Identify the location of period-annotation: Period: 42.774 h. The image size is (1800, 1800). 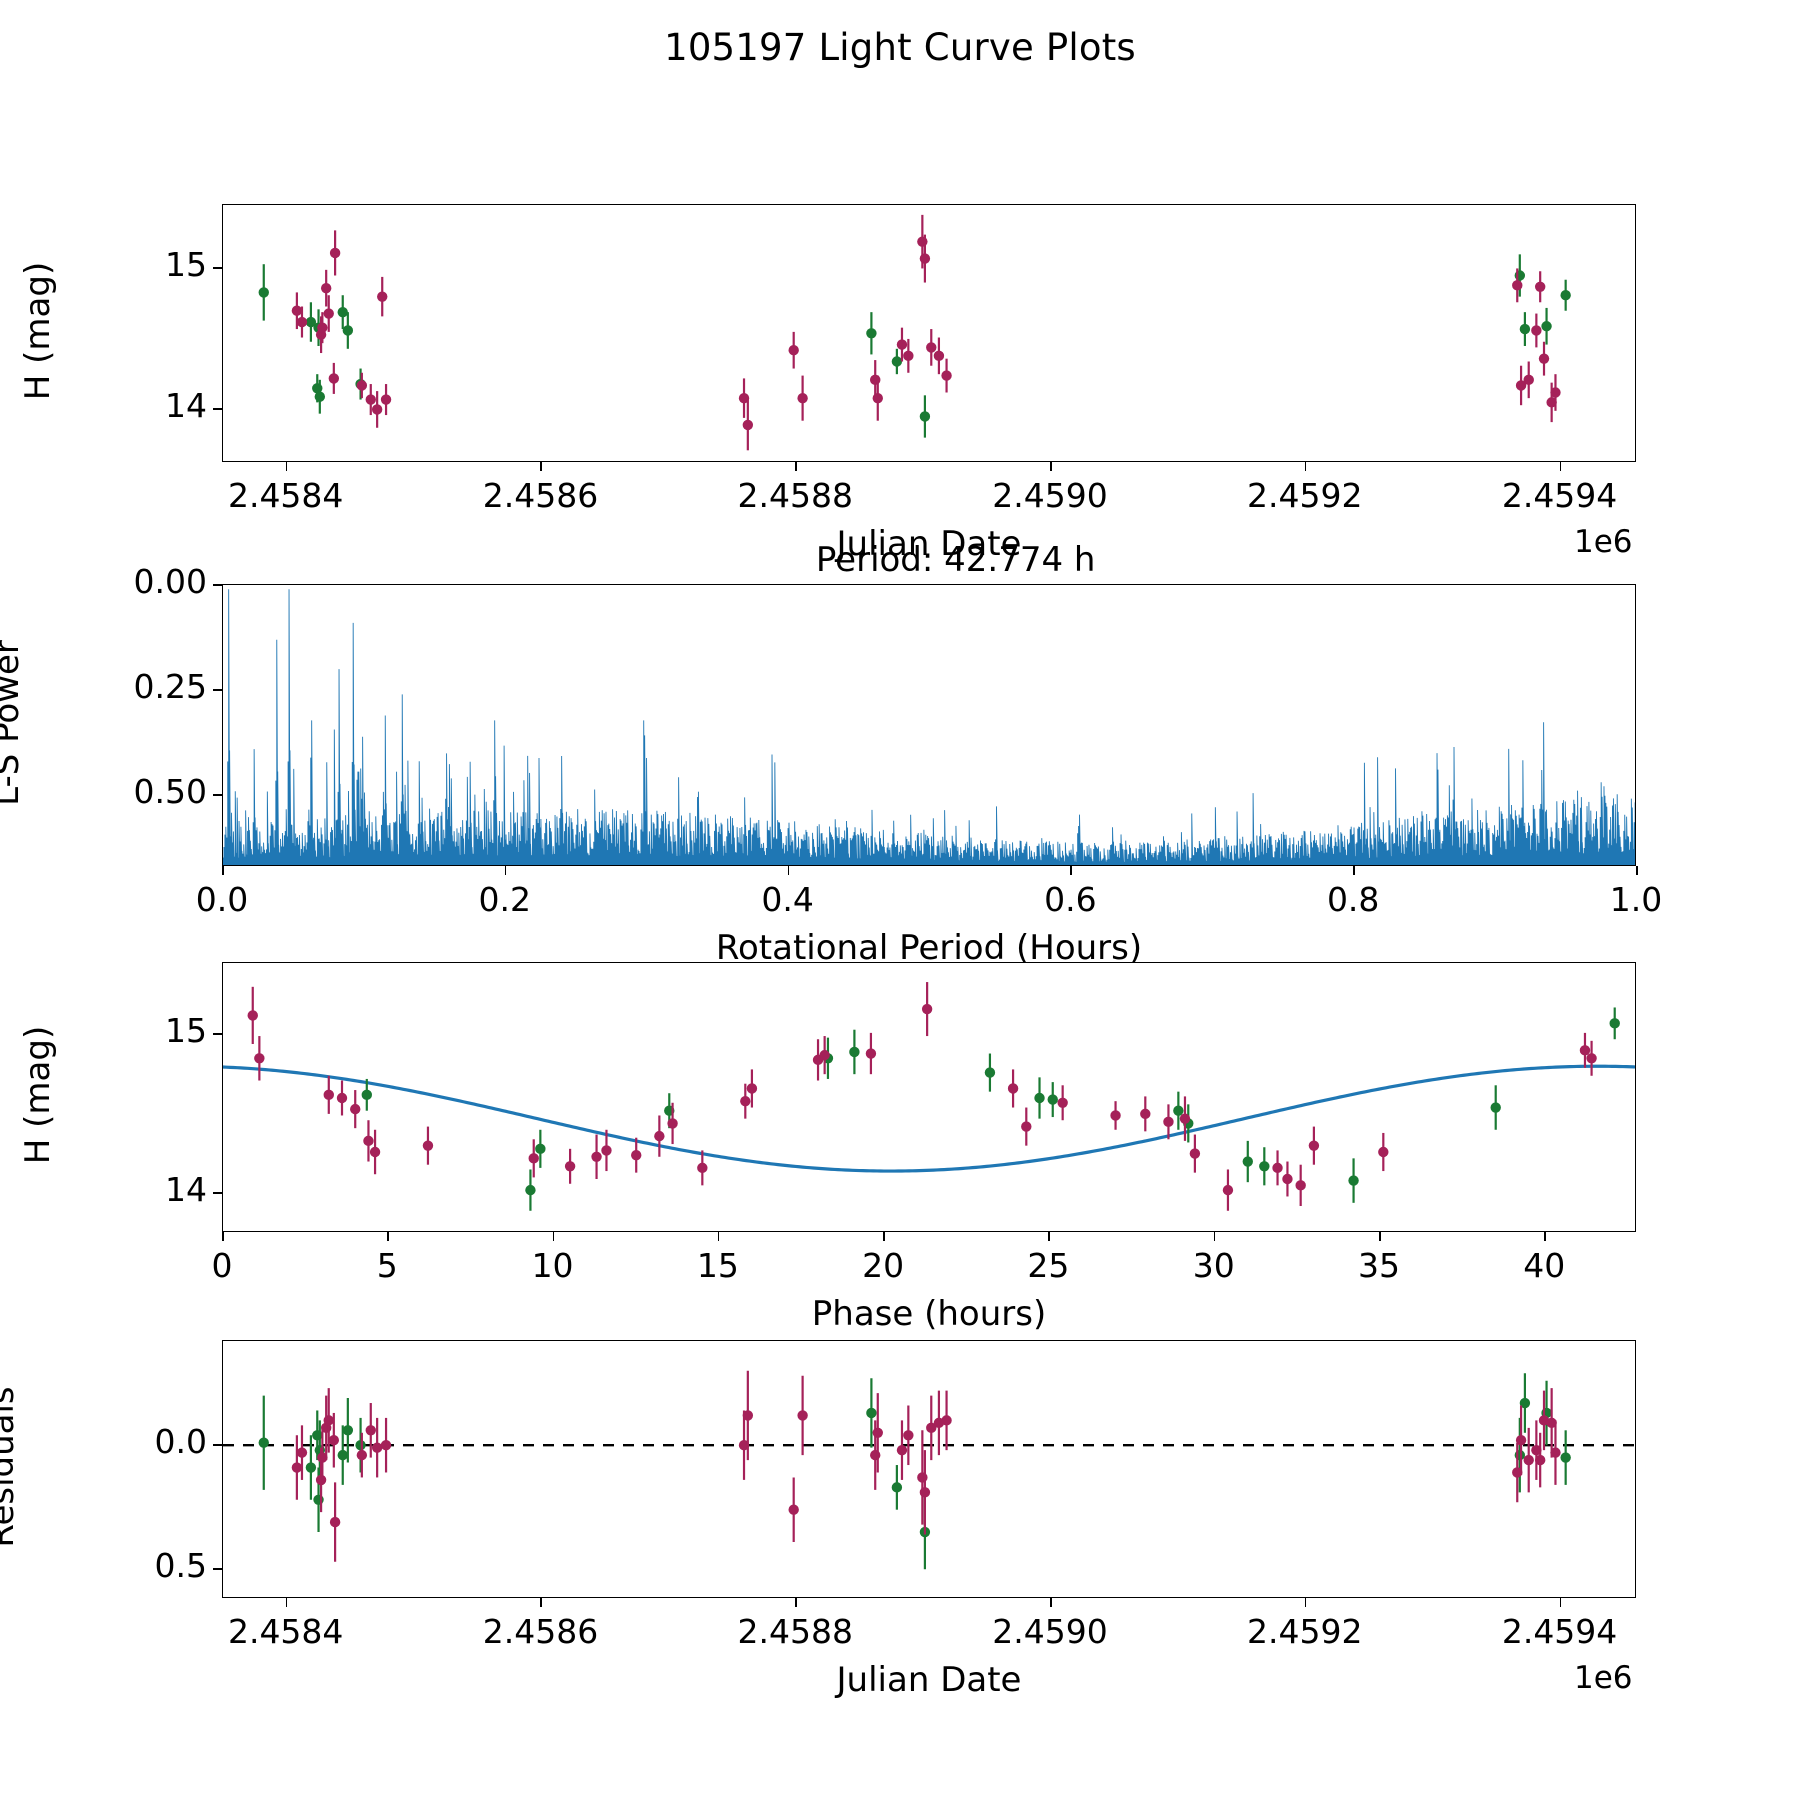
(955, 560).